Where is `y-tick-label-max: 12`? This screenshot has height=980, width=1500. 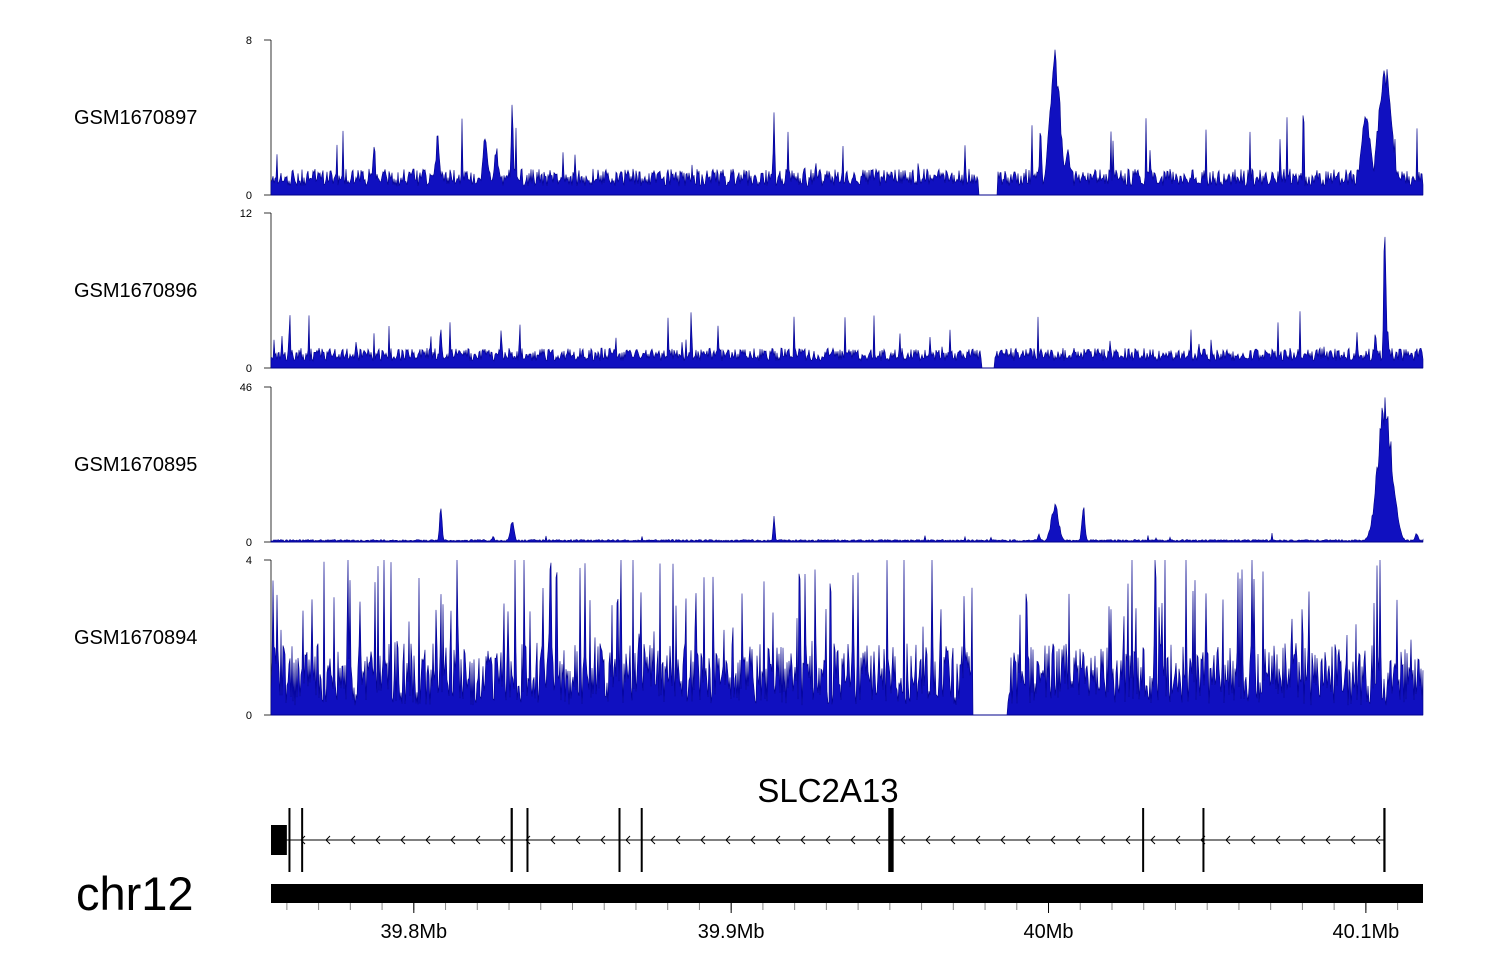 y-tick-label-max: 12 is located at coordinates (246, 214).